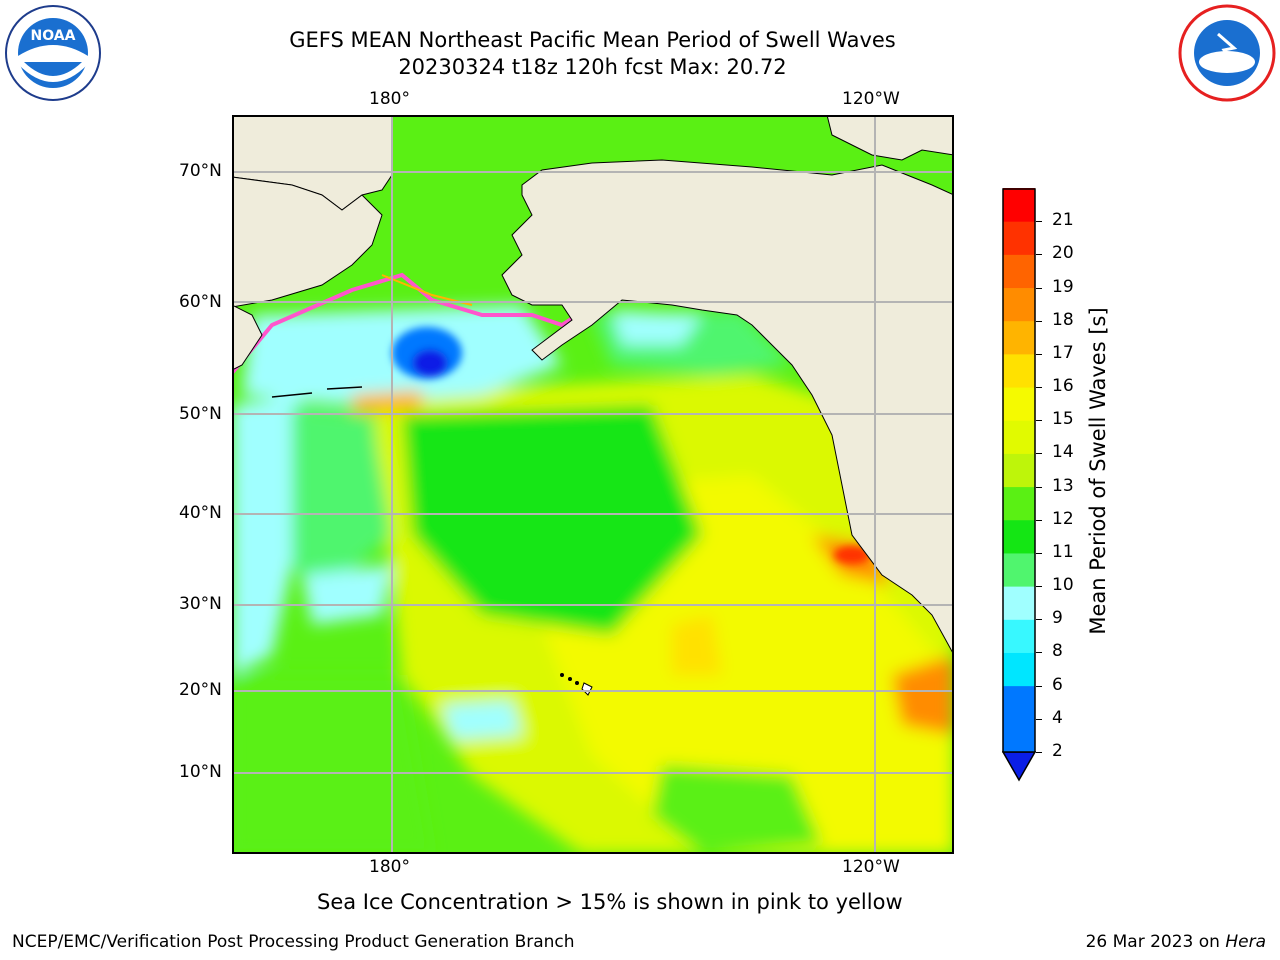 Image resolution: width=1280 pixels, height=960 pixels. What do you see at coordinates (200, 414) in the screenshot?
I see `lat-label-50n: 50°N` at bounding box center [200, 414].